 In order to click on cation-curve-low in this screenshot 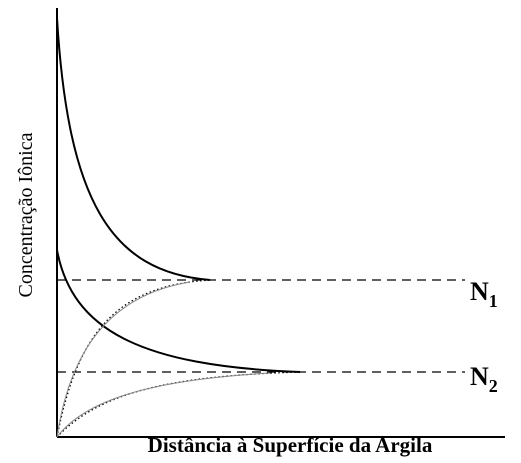, I will do `click(178, 311)`.